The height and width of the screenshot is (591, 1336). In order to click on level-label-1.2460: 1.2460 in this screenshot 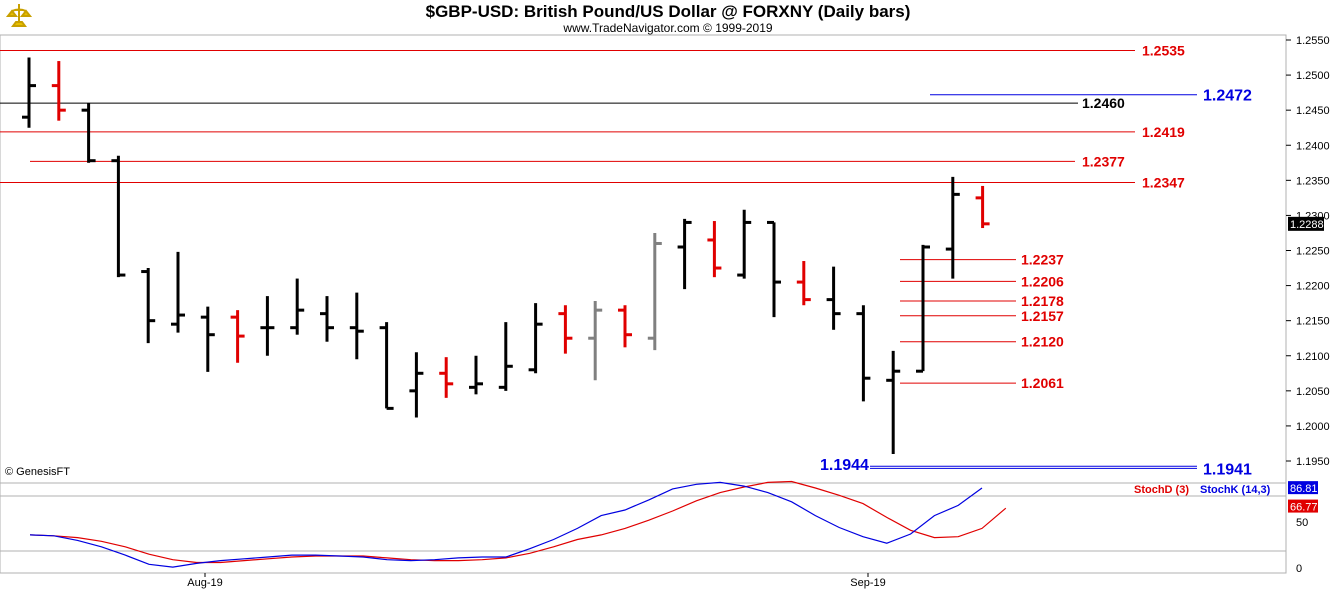, I will do `click(1103, 103)`.